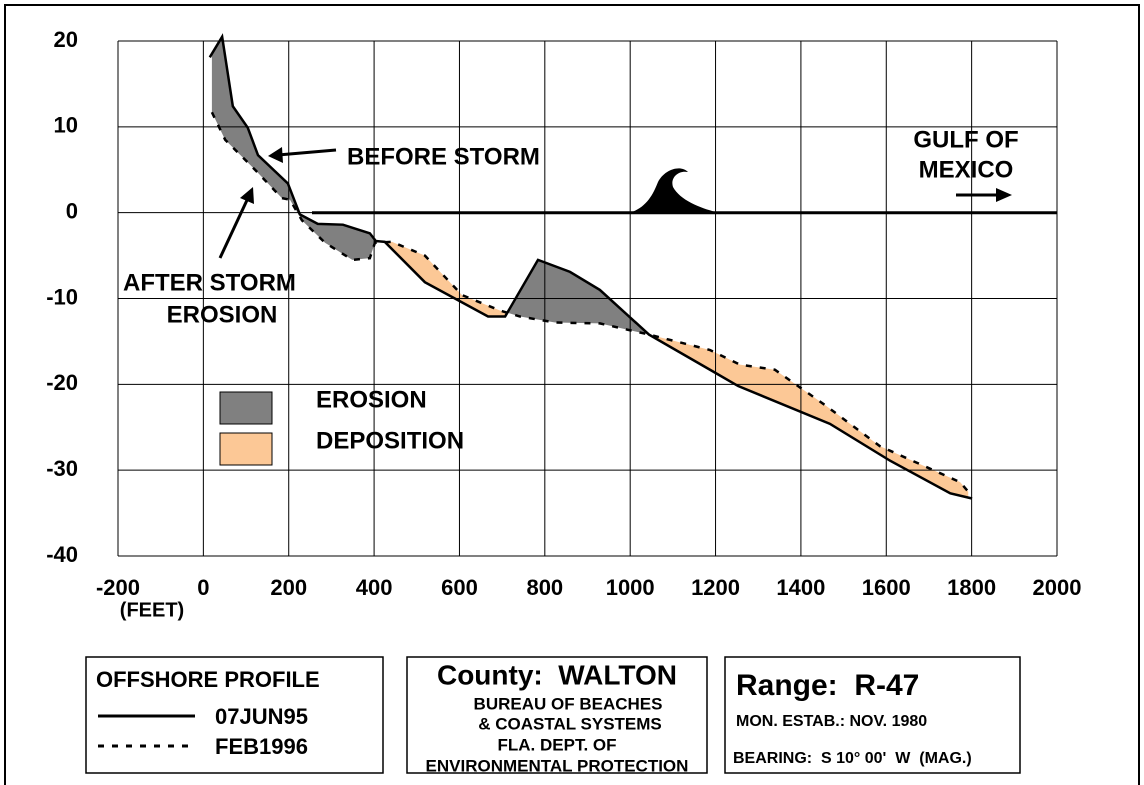 Image resolution: width=1144 pixels, height=785 pixels. Describe the element at coordinates (568, 703) in the screenshot. I see `agency-line: BUREAU OF BEACHES` at that location.